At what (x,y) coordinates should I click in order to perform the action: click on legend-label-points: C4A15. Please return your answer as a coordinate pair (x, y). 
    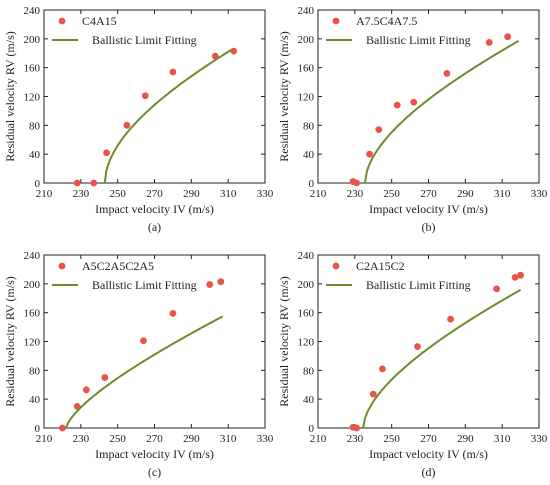
    Looking at the image, I should click on (99, 21).